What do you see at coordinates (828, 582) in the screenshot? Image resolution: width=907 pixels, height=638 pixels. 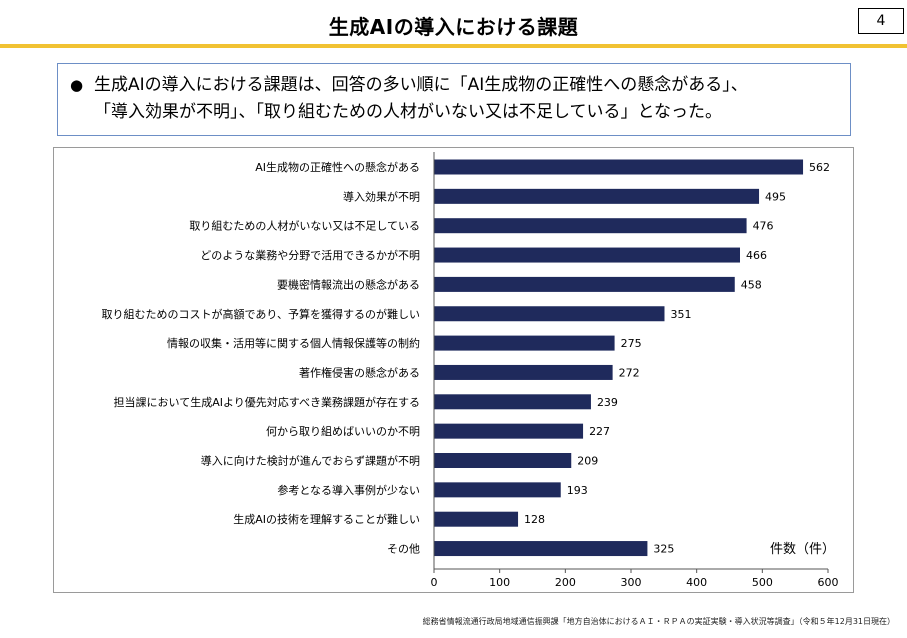 I see `x-tick-label: 600` at bounding box center [828, 582].